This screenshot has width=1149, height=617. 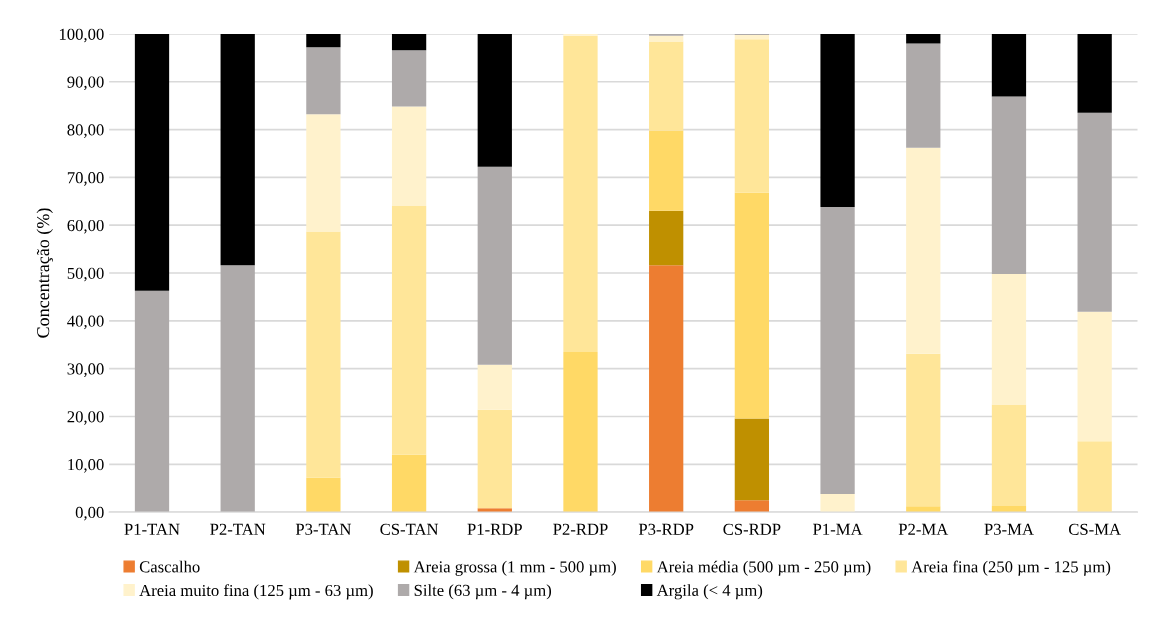 What do you see at coordinates (85, 179) in the screenshot?
I see `y-tick-label: 70,00` at bounding box center [85, 179].